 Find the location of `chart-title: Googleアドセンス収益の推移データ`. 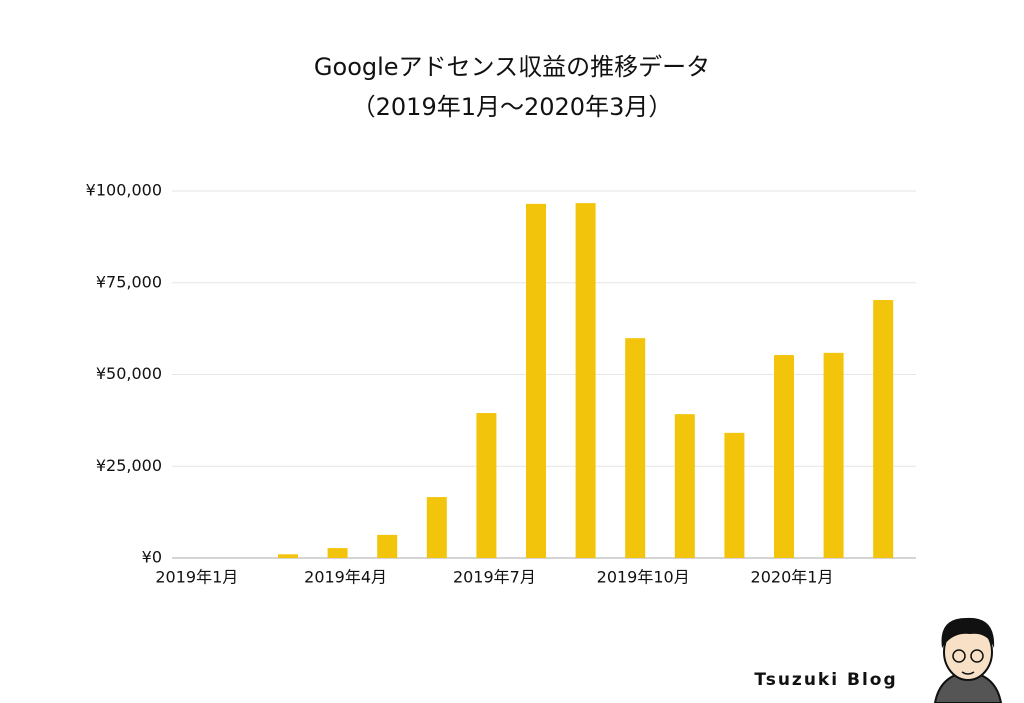

chart-title: Googleアドセンス収益の推移データ is located at coordinates (512, 67).